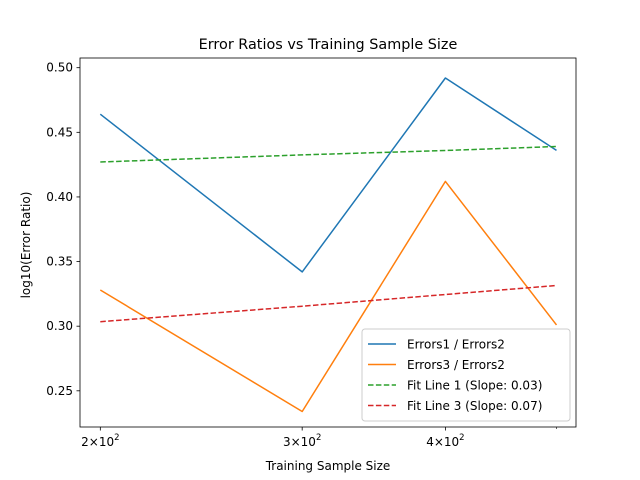  I want to click on legend-label-4: Fit Line 3 (Slope: 0.07), so click(474, 406).